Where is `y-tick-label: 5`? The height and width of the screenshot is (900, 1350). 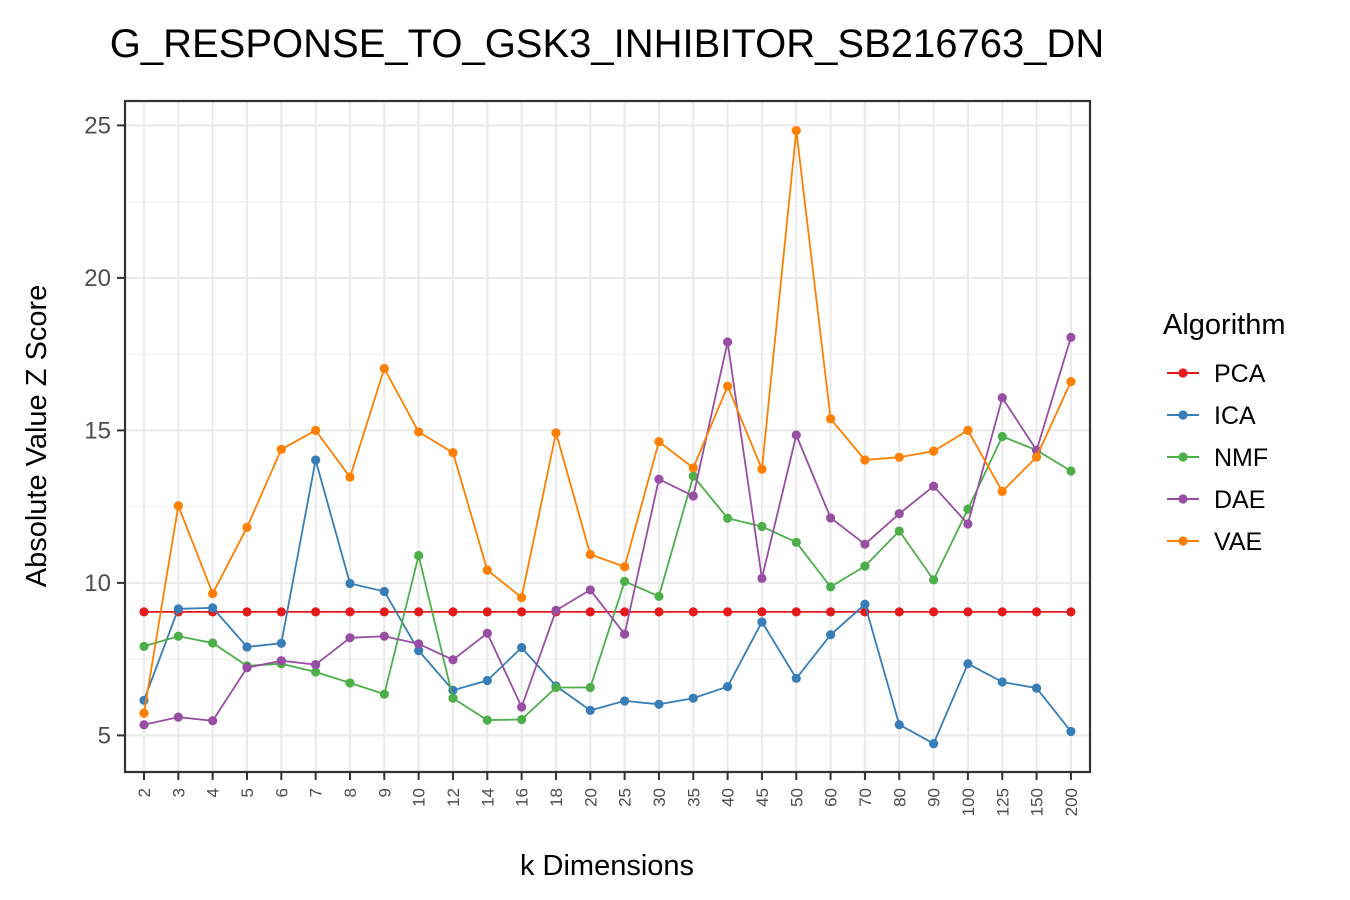 y-tick-label: 5 is located at coordinates (104, 735).